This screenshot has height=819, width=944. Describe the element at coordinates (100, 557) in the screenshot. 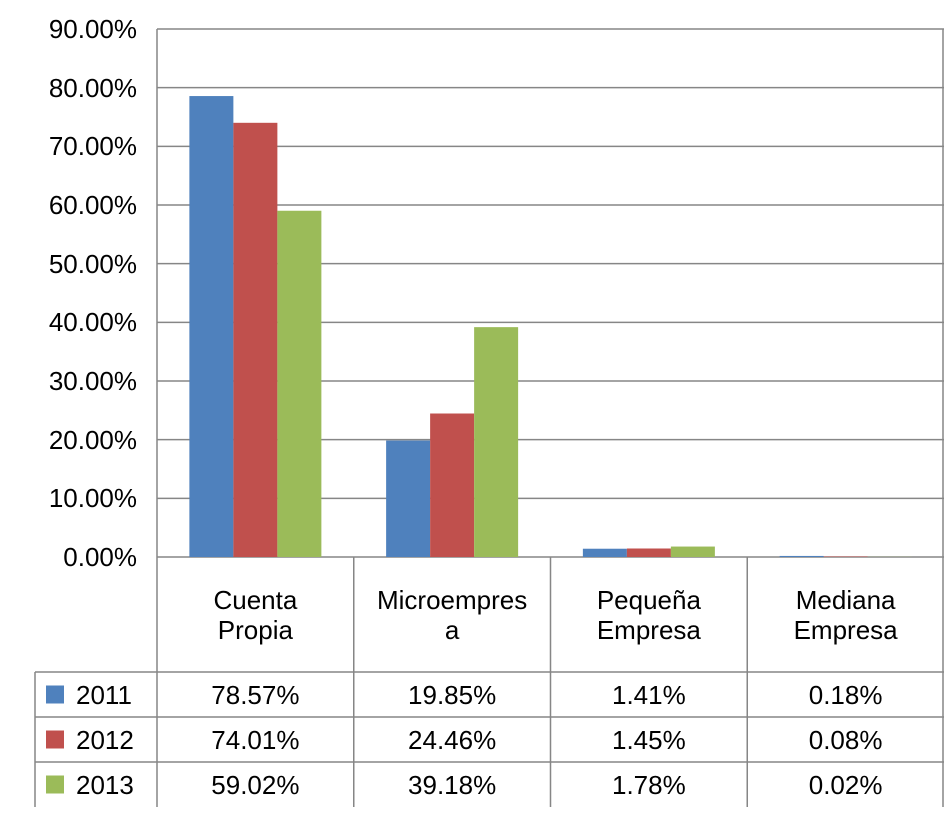

I see `y-tick-label: 0.00%` at that location.